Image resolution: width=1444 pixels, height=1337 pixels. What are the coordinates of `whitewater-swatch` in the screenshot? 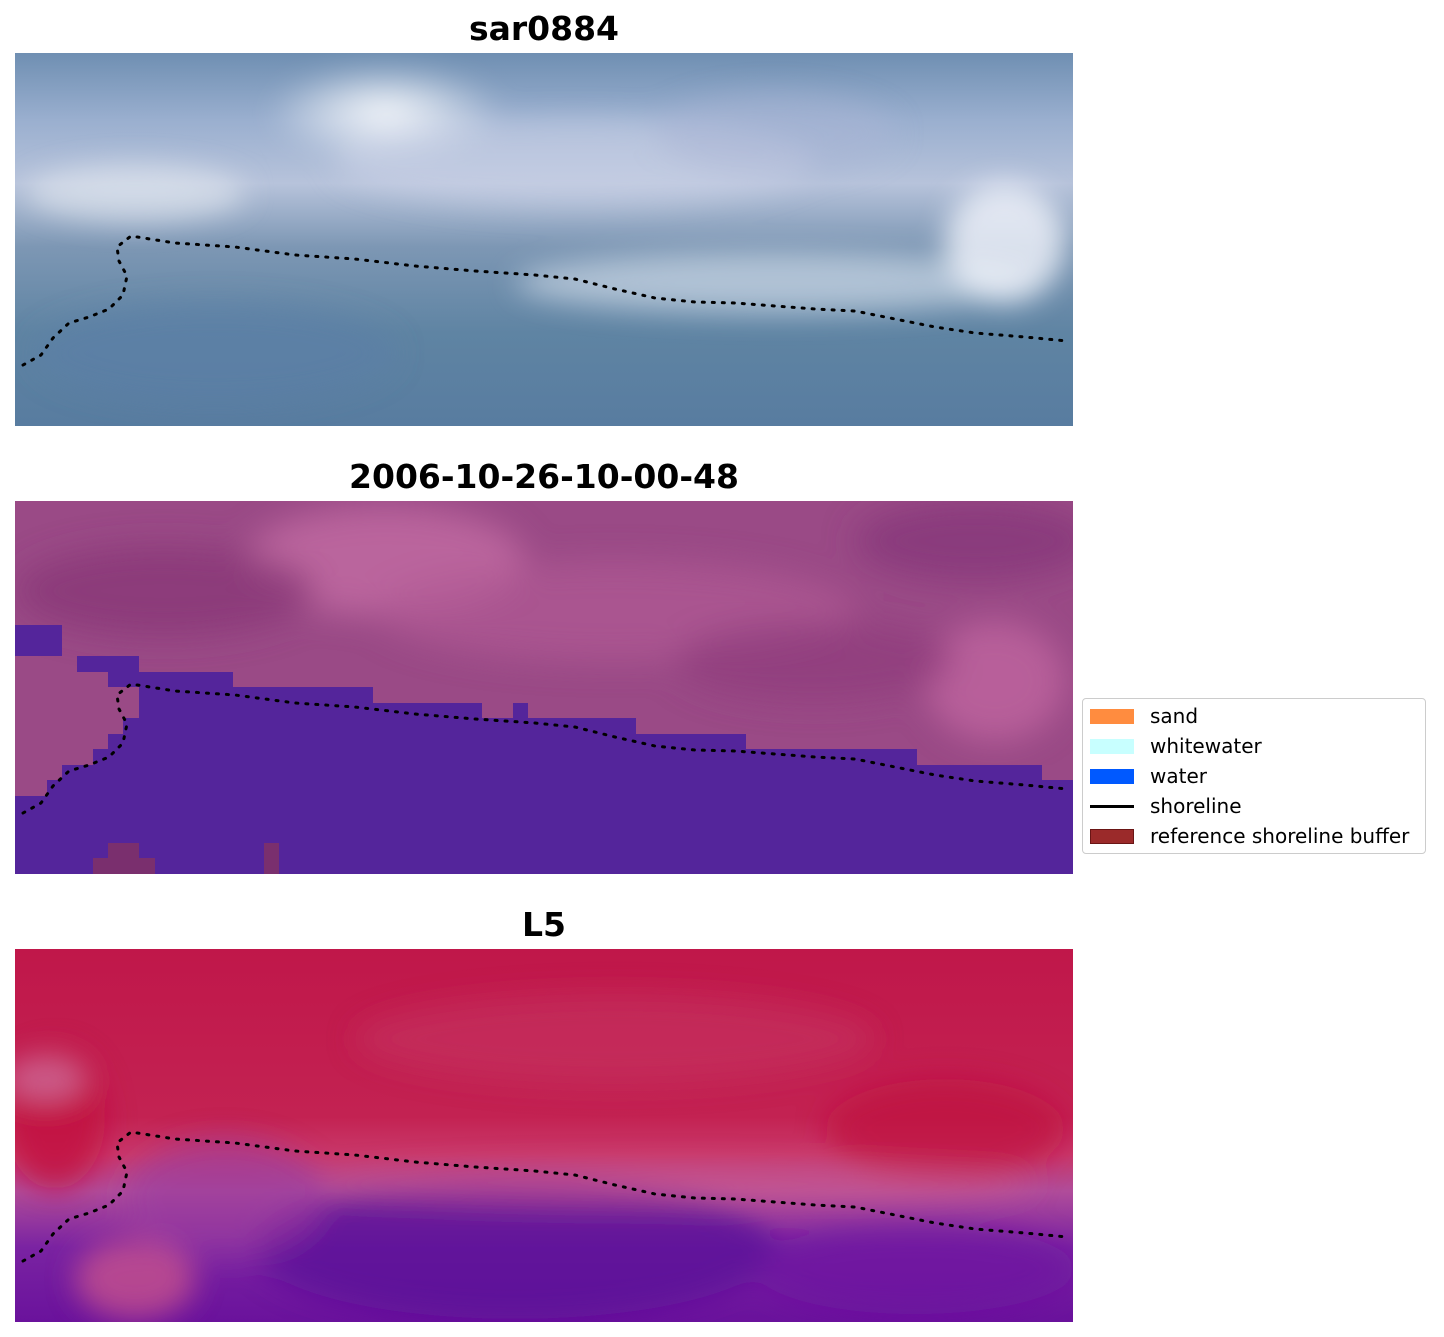 It's located at (1112, 746).